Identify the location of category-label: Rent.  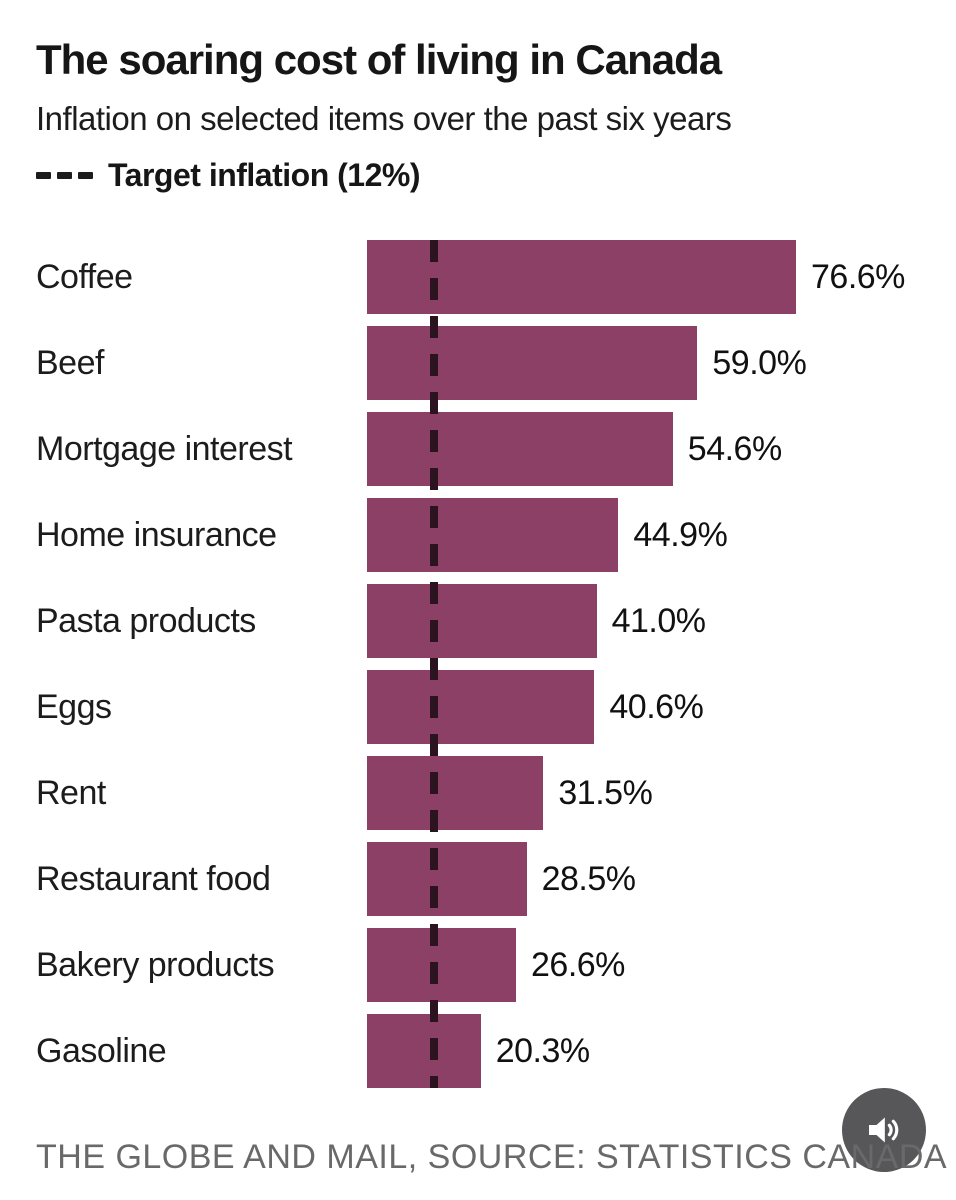
(71, 792).